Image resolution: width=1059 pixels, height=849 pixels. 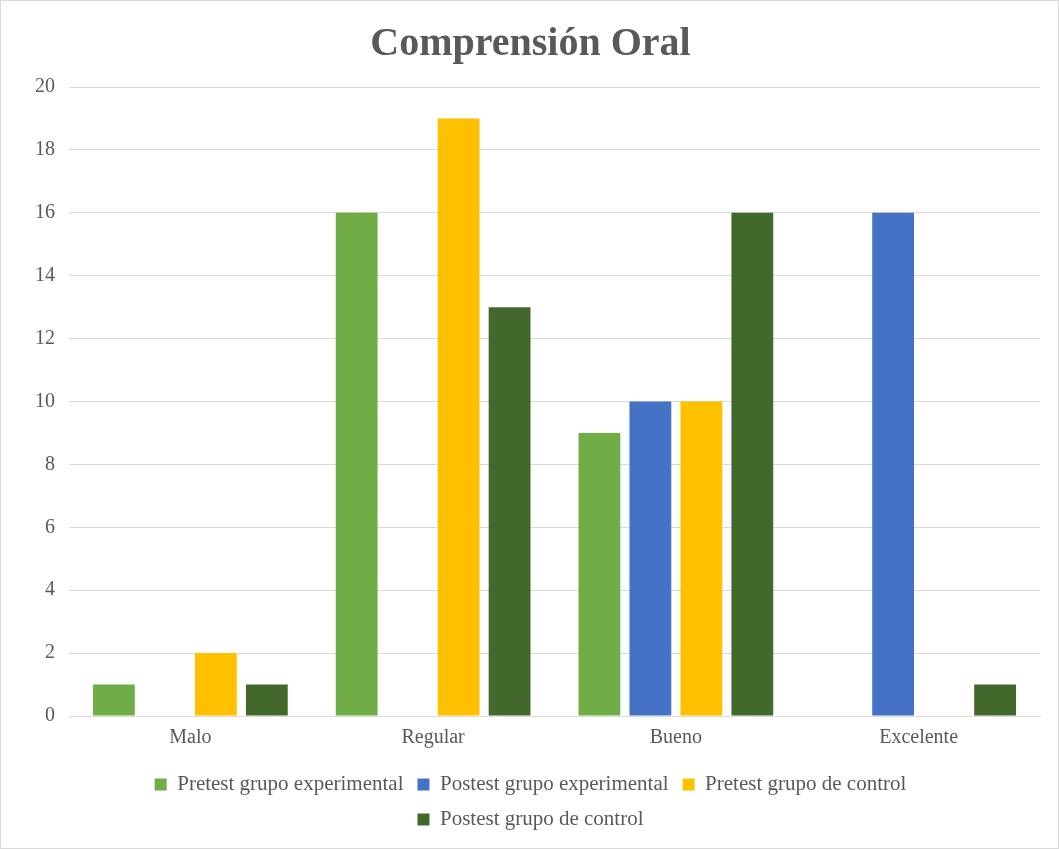 What do you see at coordinates (50, 714) in the screenshot?
I see `y-tick-label: 0` at bounding box center [50, 714].